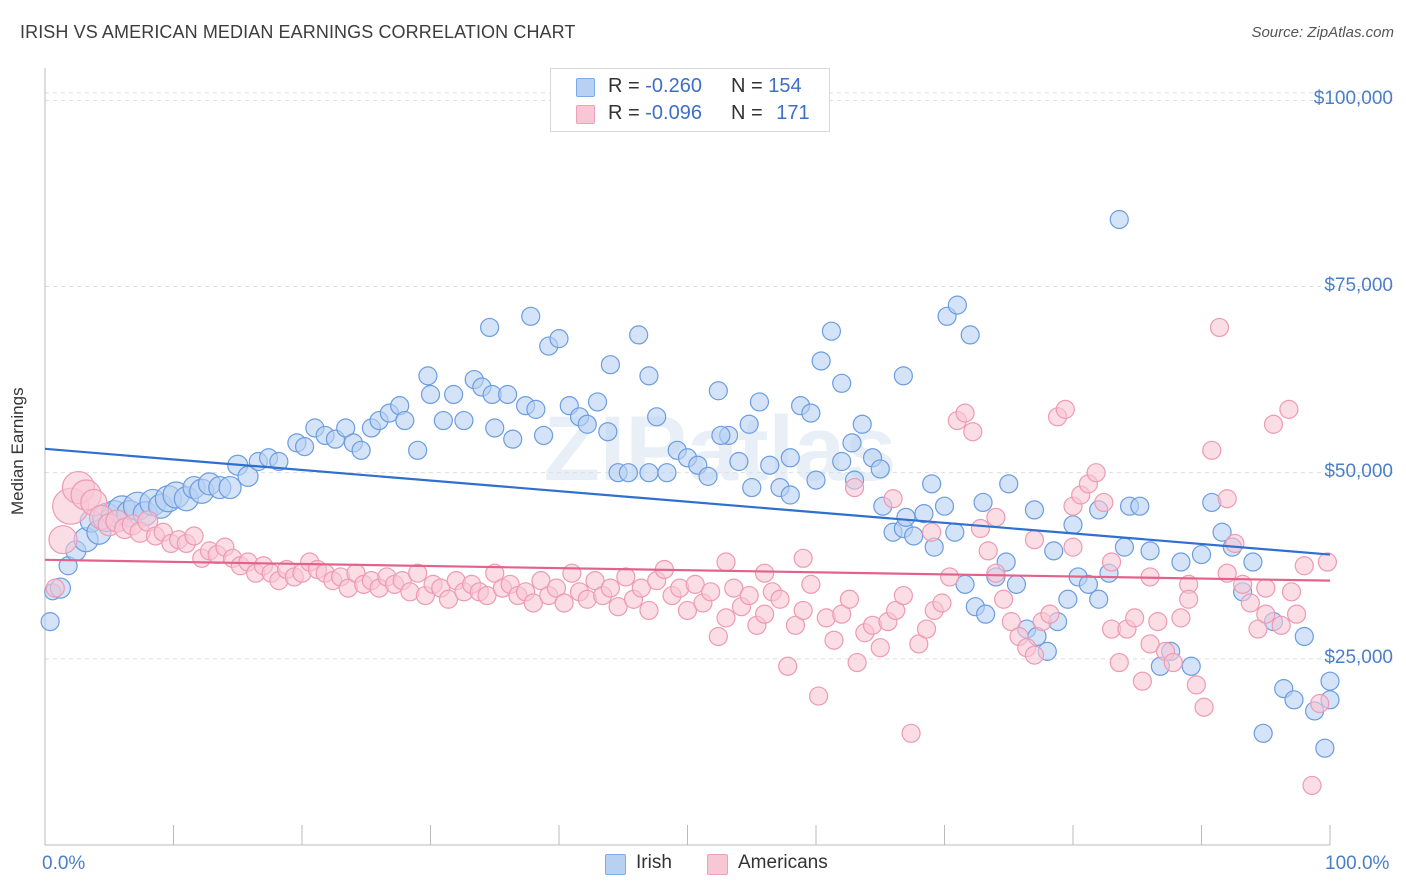 The height and width of the screenshot is (892, 1406). Describe the element at coordinates (585, 114) in the screenshot. I see `legend-swatch-americans` at that location.